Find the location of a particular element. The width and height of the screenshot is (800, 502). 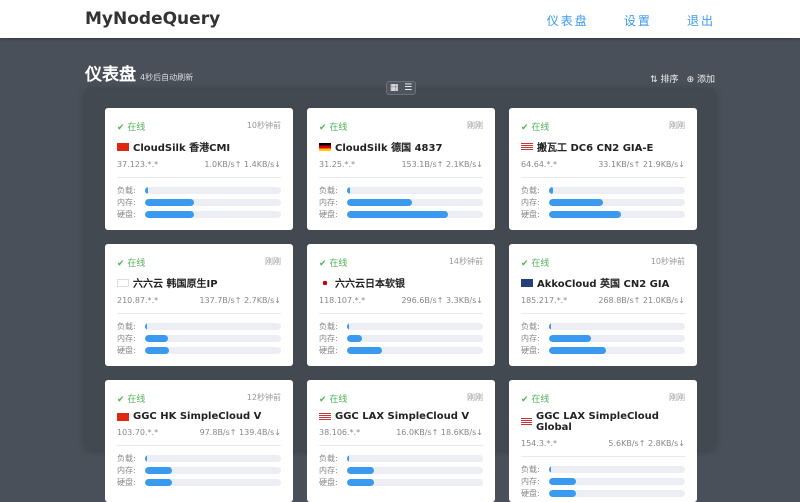

refresh-countdown: 4秒后自动刷新 is located at coordinates (167, 77).